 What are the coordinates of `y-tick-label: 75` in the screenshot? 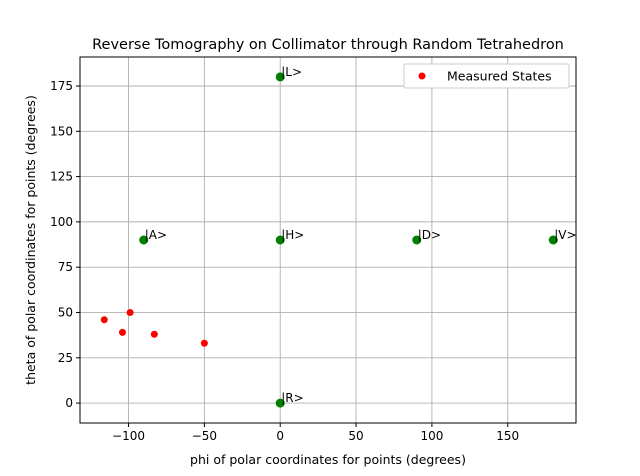 It's located at (65, 267).